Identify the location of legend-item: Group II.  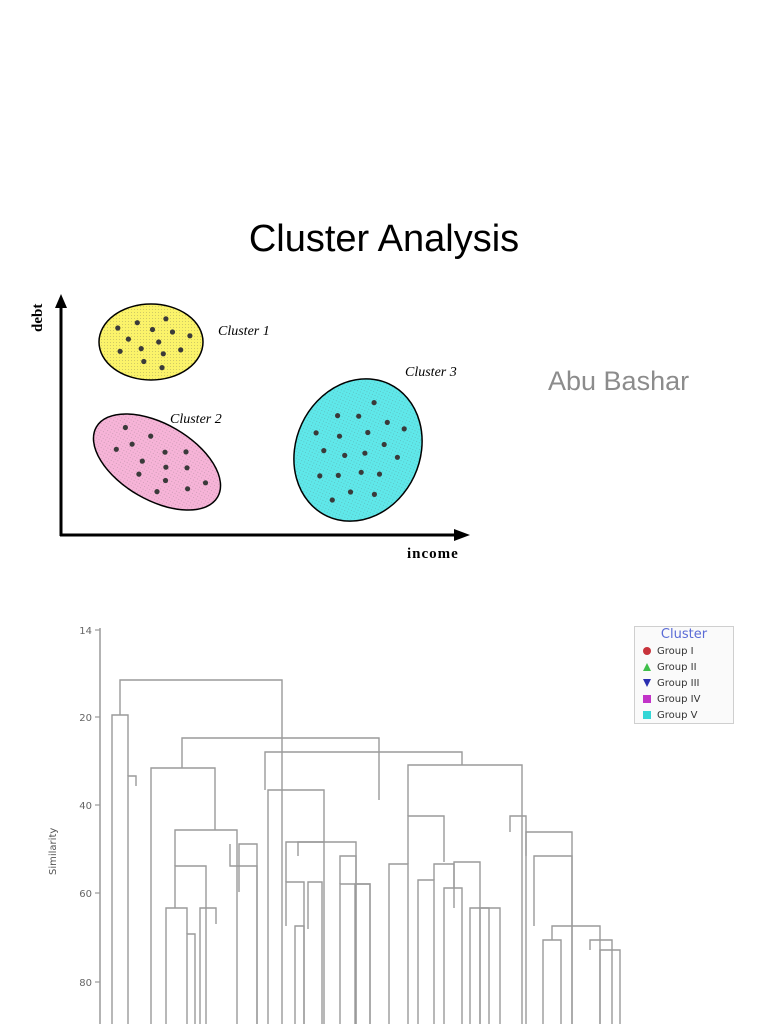
(684, 667).